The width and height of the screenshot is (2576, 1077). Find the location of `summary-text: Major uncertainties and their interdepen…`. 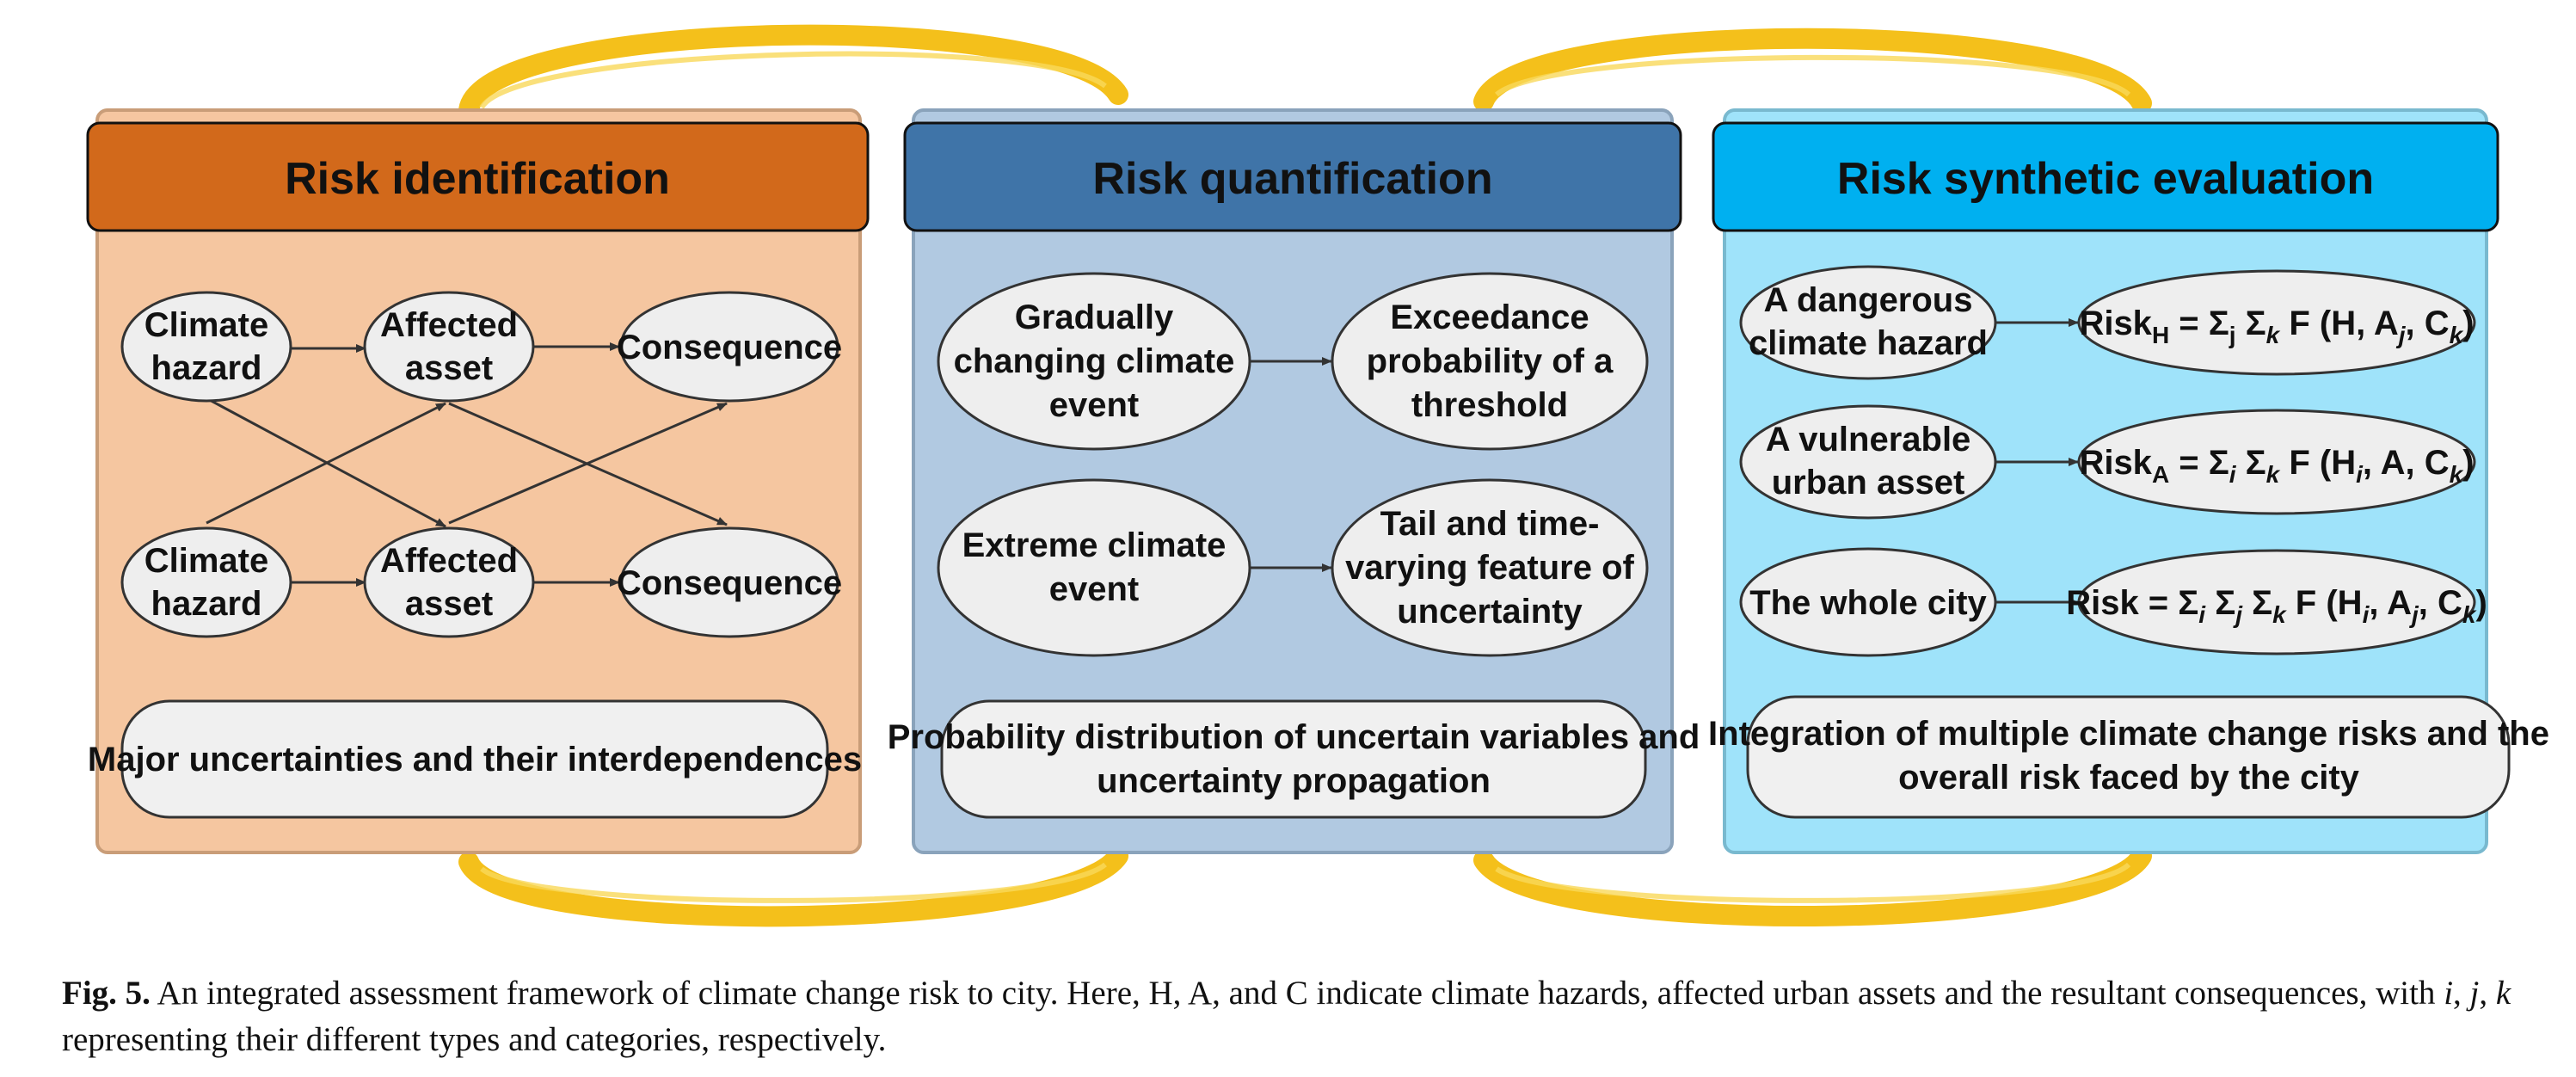

summary-text: Major uncertainties and their interdepen… is located at coordinates (475, 760).